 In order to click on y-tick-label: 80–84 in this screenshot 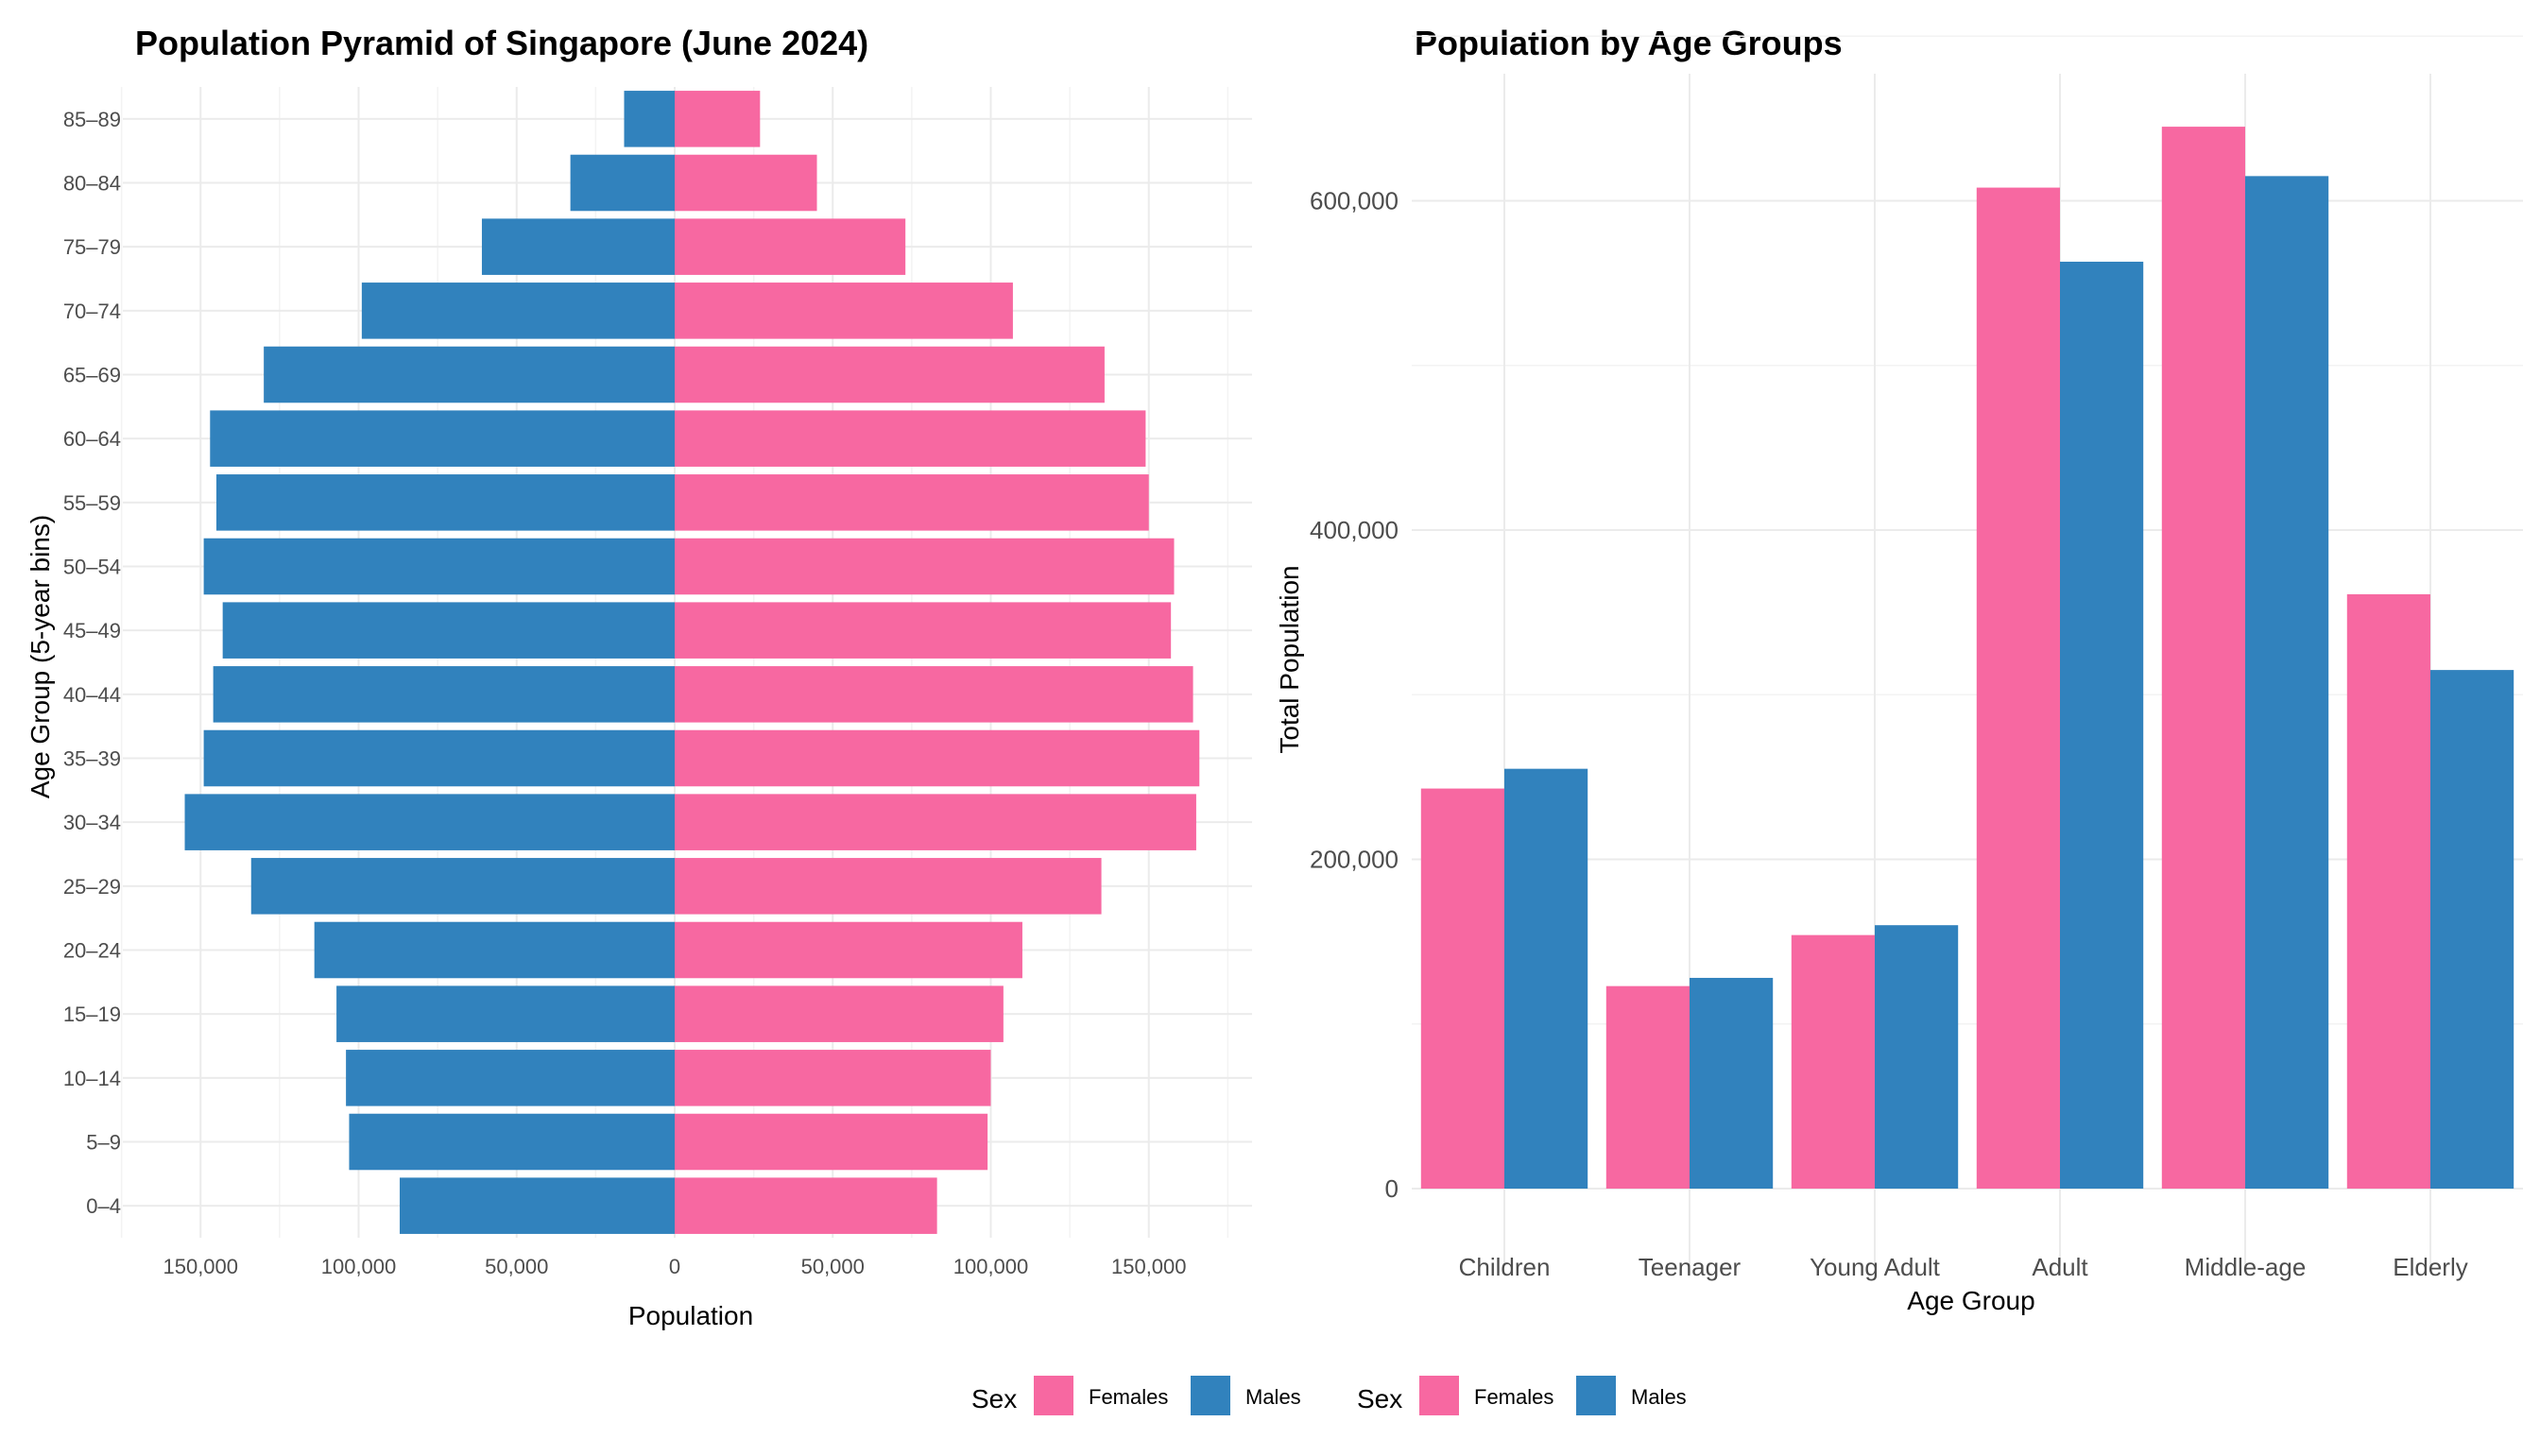, I will do `click(92, 184)`.